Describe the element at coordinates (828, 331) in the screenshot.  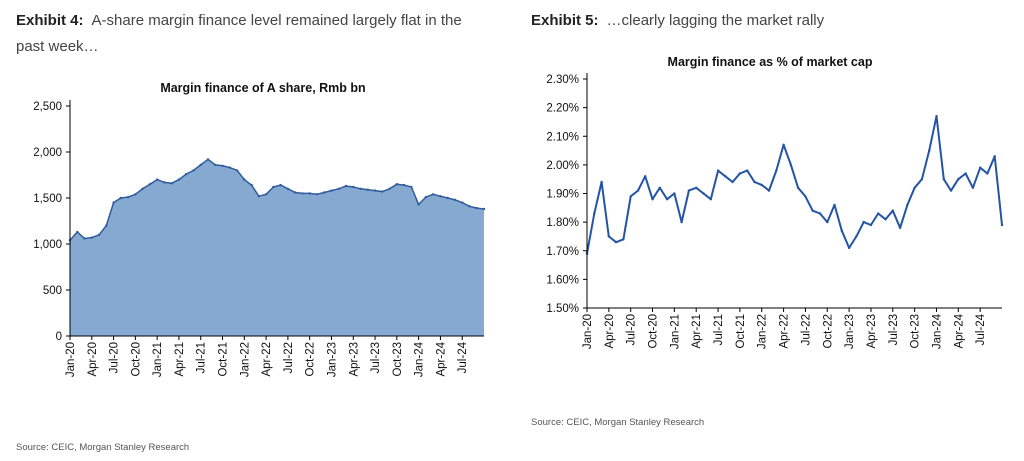
I see `x-tick-label-1-11: Oct-22` at that location.